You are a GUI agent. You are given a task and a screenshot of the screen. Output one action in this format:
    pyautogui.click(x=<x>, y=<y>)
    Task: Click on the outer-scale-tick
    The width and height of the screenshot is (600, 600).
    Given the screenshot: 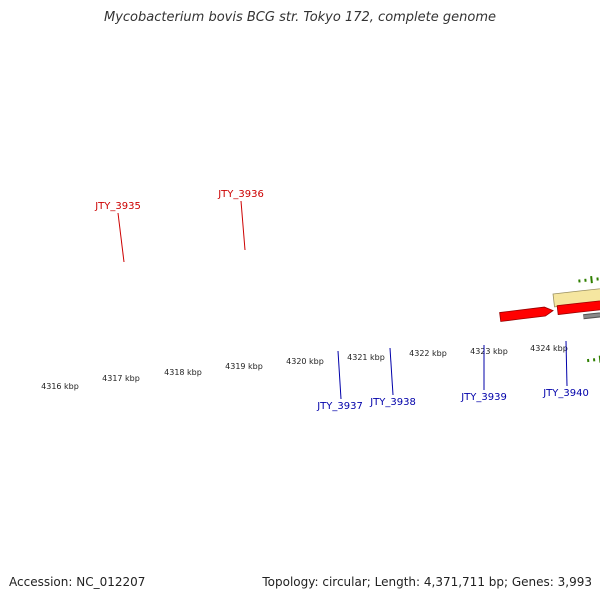 What is the action you would take?
    pyautogui.click(x=591, y=280)
    